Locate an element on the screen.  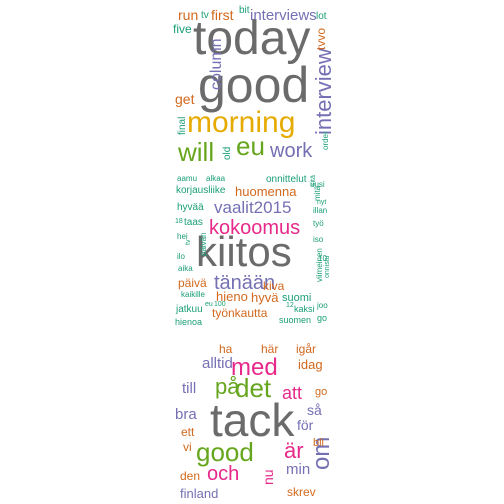
finnish-cloud-word: hienoa is located at coordinates (189, 322).